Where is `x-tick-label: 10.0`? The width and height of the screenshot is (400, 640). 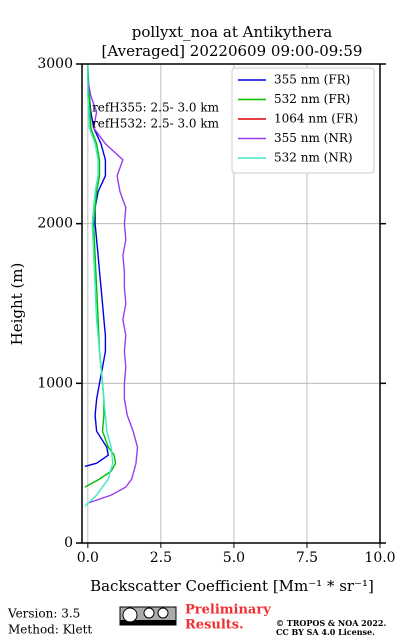
x-tick-label: 10.0 is located at coordinates (379, 558).